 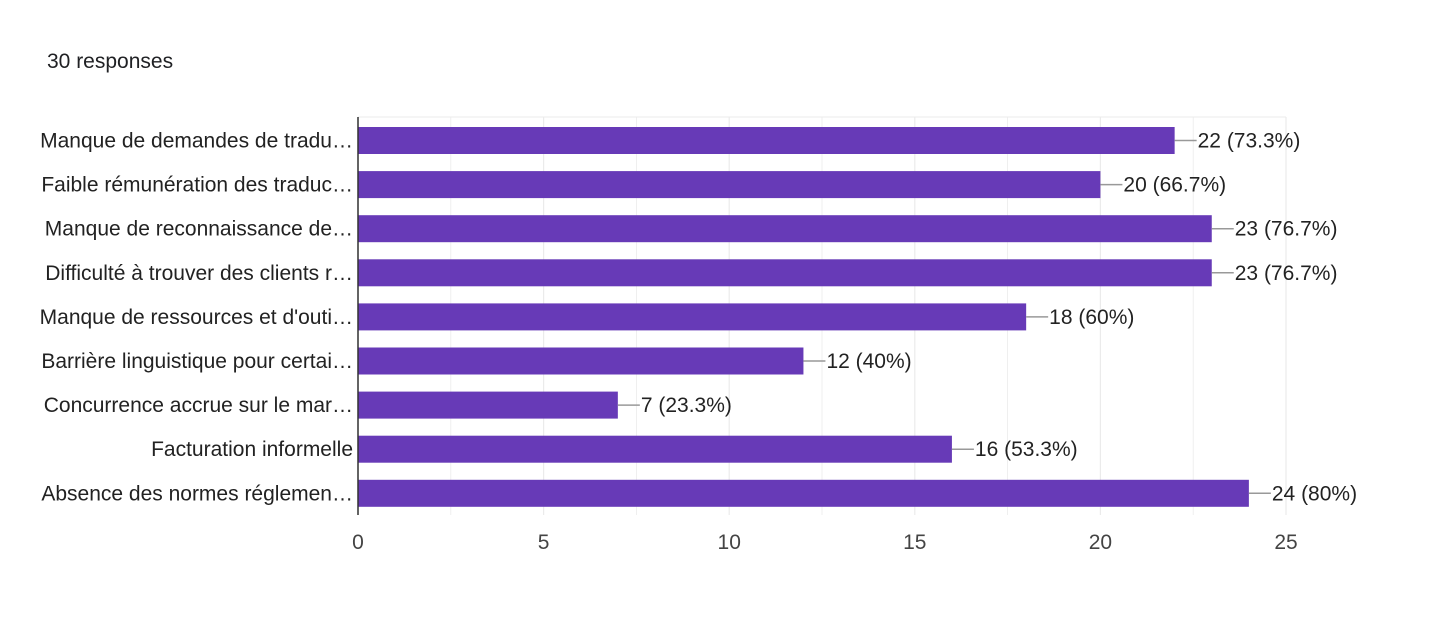 I want to click on category-label: Facturation informelle, so click(x=252, y=449).